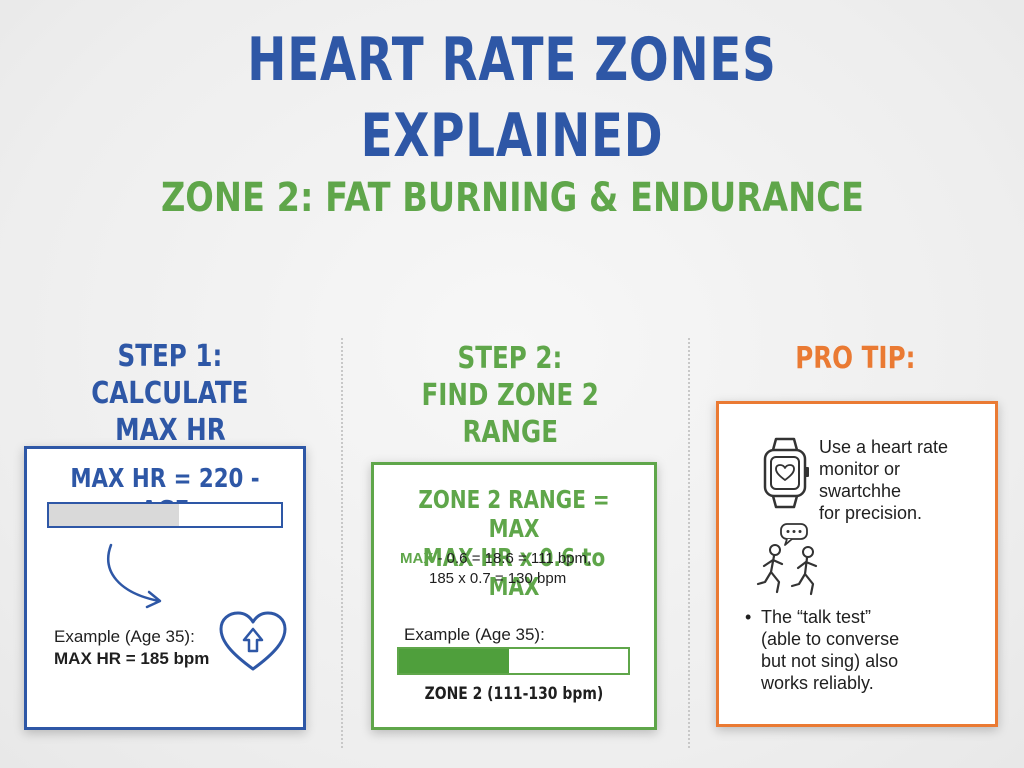 This screenshot has height=768, width=1024. I want to click on step1-heading-line: MAX HR, so click(170, 430).